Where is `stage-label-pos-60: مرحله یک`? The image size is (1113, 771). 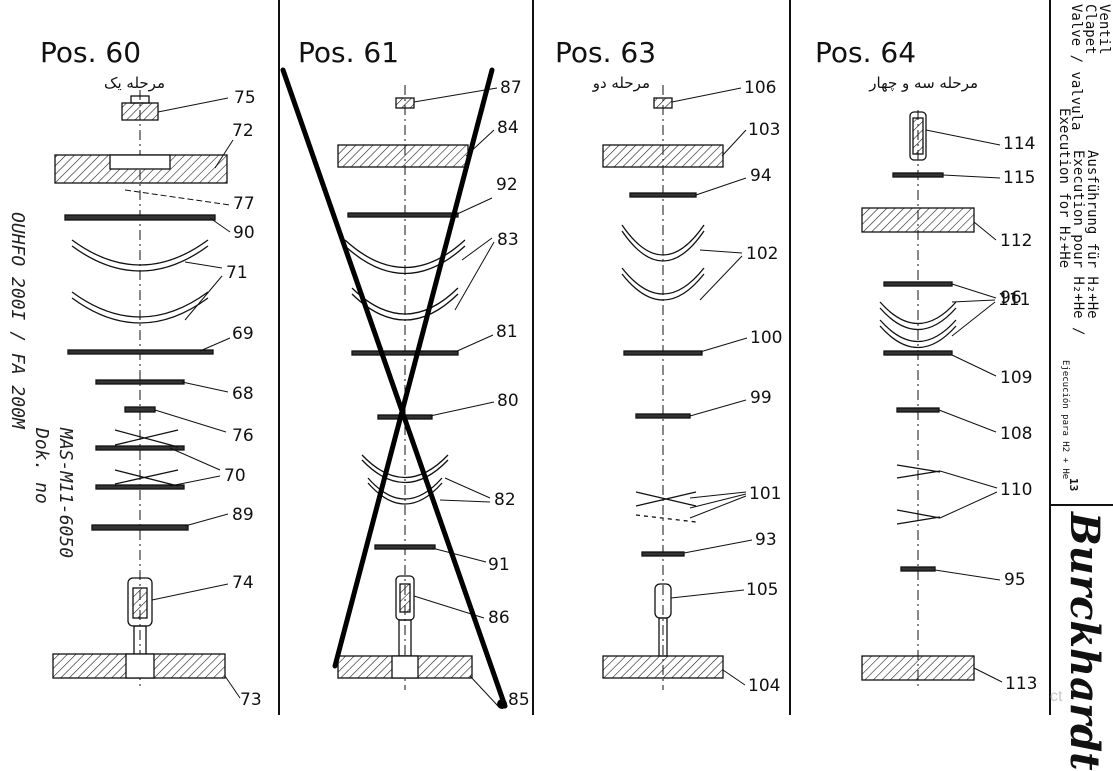 stage-label-pos-60: مرحله یک is located at coordinates (134, 83).